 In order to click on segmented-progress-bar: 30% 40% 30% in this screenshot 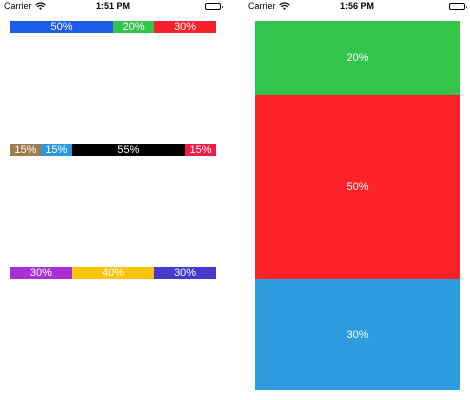, I will do `click(113, 273)`.